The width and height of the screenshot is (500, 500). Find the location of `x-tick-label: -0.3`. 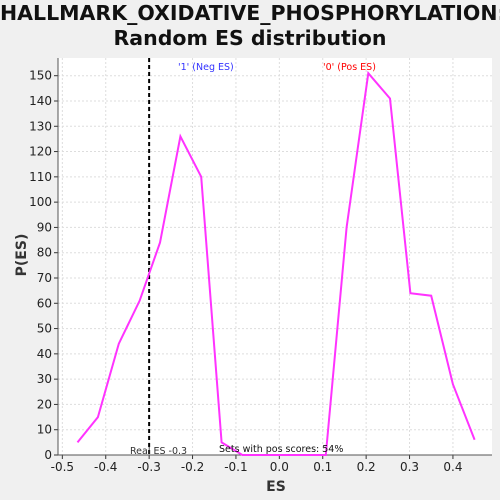

x-tick-label: -0.3 is located at coordinates (148, 467).